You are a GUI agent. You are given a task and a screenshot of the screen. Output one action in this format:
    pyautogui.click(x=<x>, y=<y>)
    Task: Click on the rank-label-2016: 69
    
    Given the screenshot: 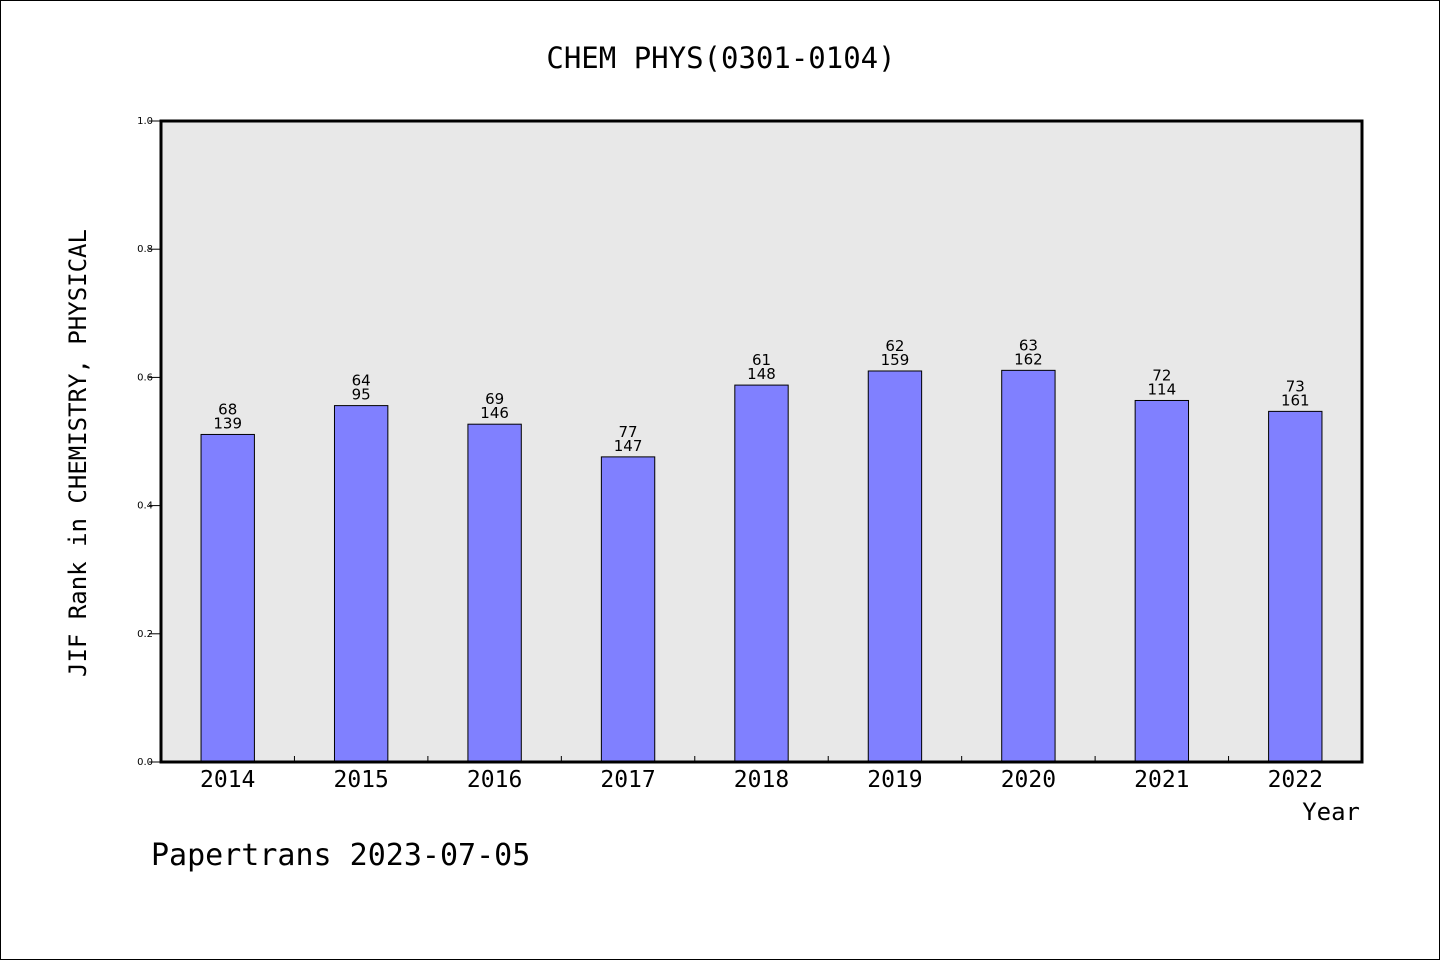 What is the action you would take?
    pyautogui.click(x=494, y=399)
    